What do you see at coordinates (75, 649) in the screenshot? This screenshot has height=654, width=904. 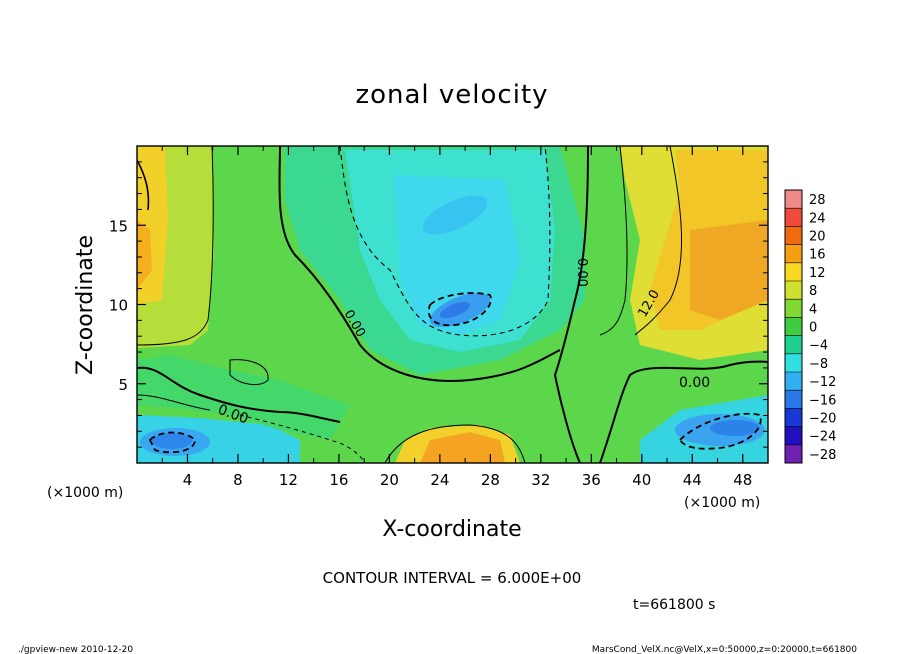 I see `footer-left: ./gpview-new 2010-12-20` at bounding box center [75, 649].